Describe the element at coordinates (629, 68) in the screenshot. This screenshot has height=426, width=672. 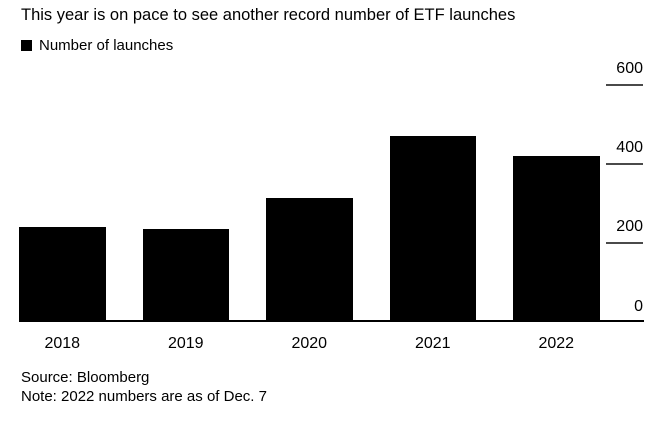
I see `y-label-600: 600` at that location.